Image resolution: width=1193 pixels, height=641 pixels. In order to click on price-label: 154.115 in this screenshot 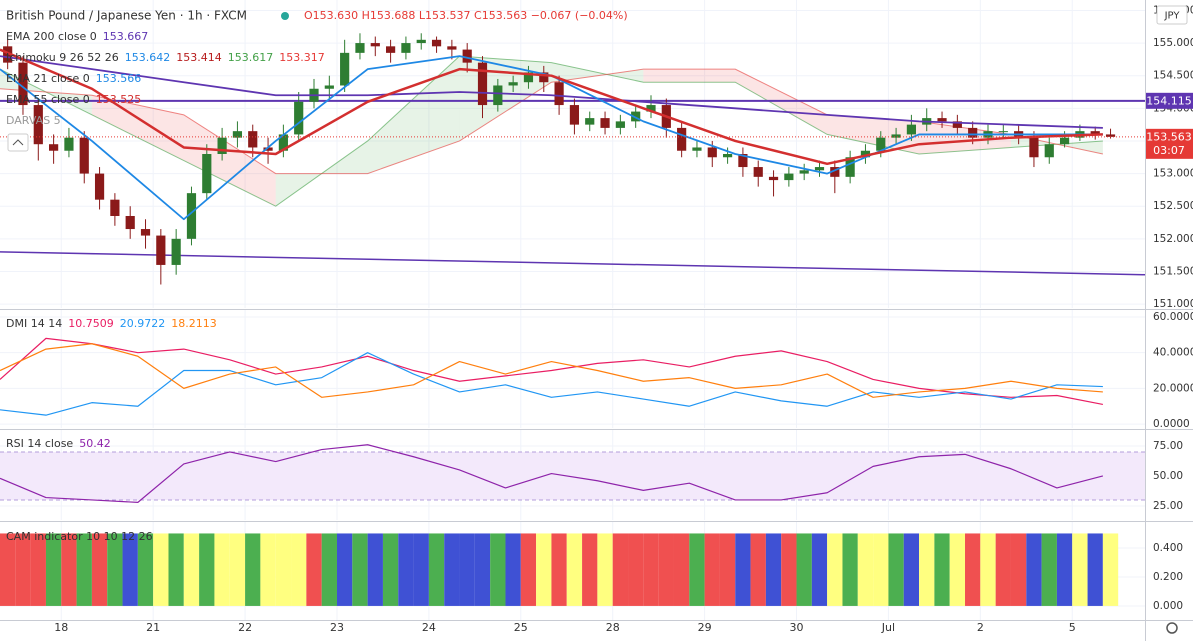, I will do `click(1169, 100)`.